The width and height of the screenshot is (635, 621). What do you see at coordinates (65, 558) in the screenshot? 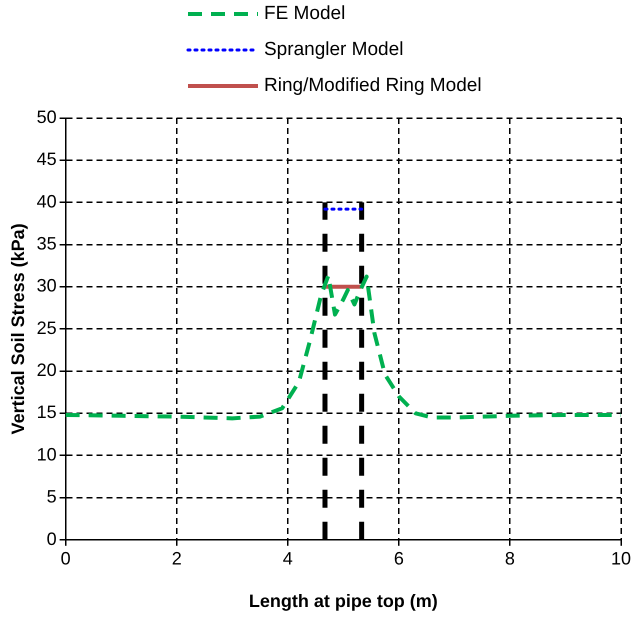
I see `x-tick-label: 0` at bounding box center [65, 558].